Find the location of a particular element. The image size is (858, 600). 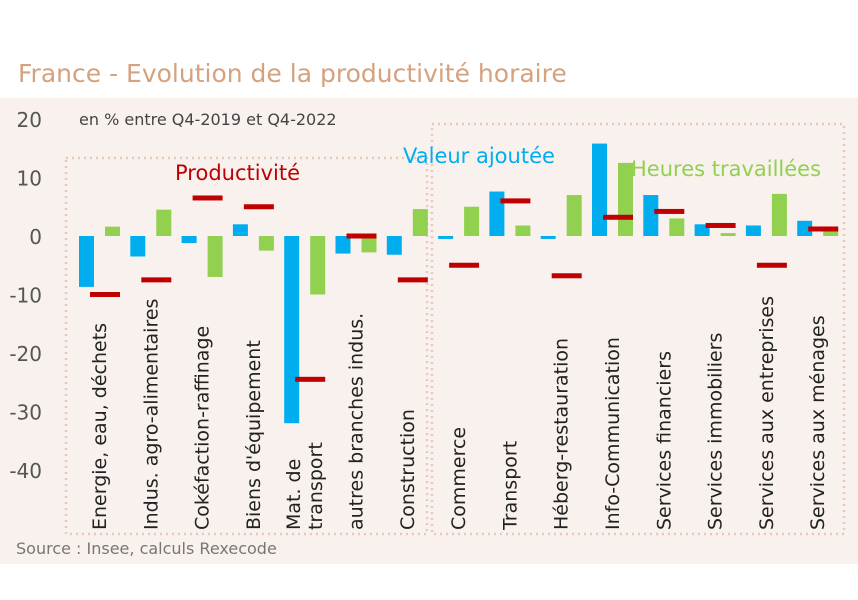

x-category-label: Héberg-restauration is located at coordinates (562, 434).